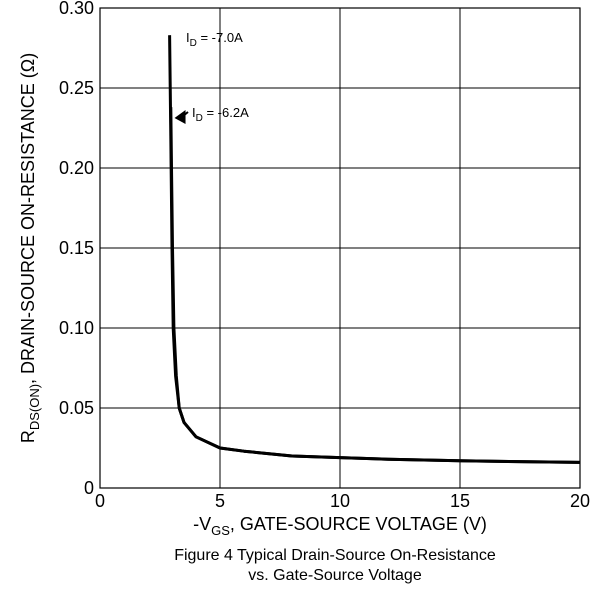 The image size is (599, 590). Describe the element at coordinates (194, 112) in the screenshot. I see `annotation-id-6-2a-main: I` at that location.